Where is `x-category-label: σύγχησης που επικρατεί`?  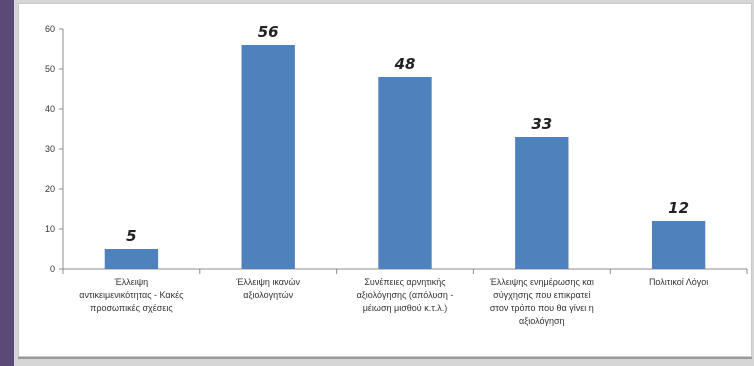 x-category-label: σύγχησης που επικρατεί is located at coordinates (541, 295).